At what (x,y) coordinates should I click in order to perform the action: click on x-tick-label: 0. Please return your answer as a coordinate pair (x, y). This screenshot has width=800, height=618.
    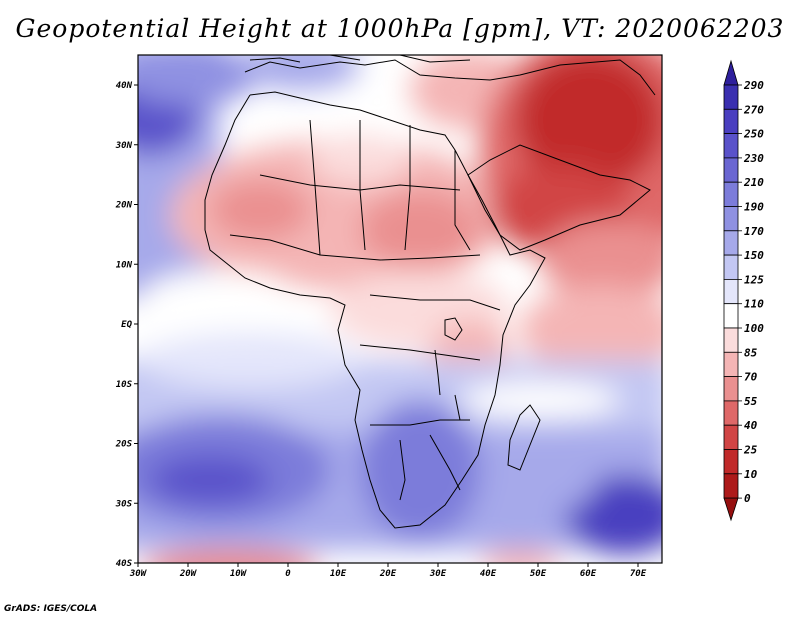
    Looking at the image, I should click on (288, 574).